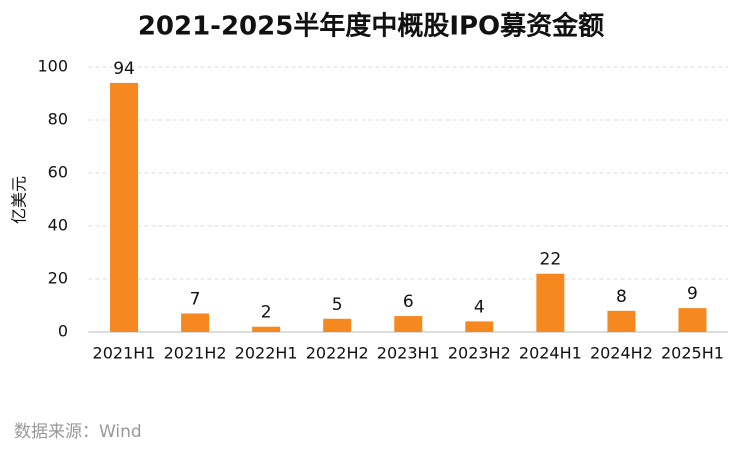  What do you see at coordinates (58, 278) in the screenshot?
I see `y-tick-label: 20` at bounding box center [58, 278].